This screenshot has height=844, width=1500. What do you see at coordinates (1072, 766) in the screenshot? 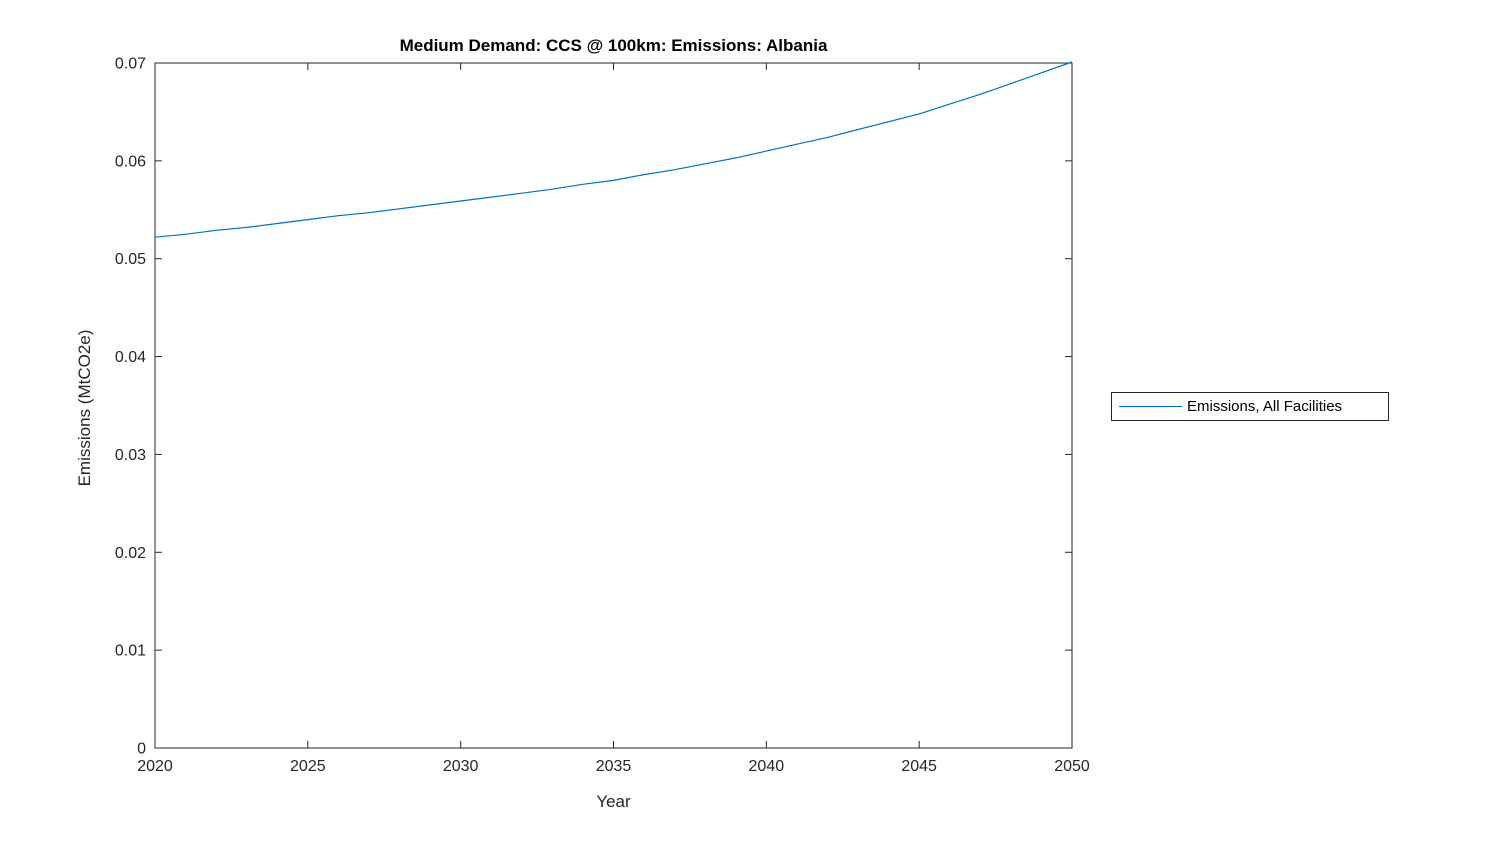
I see `x-tick-label: 2050` at bounding box center [1072, 766].